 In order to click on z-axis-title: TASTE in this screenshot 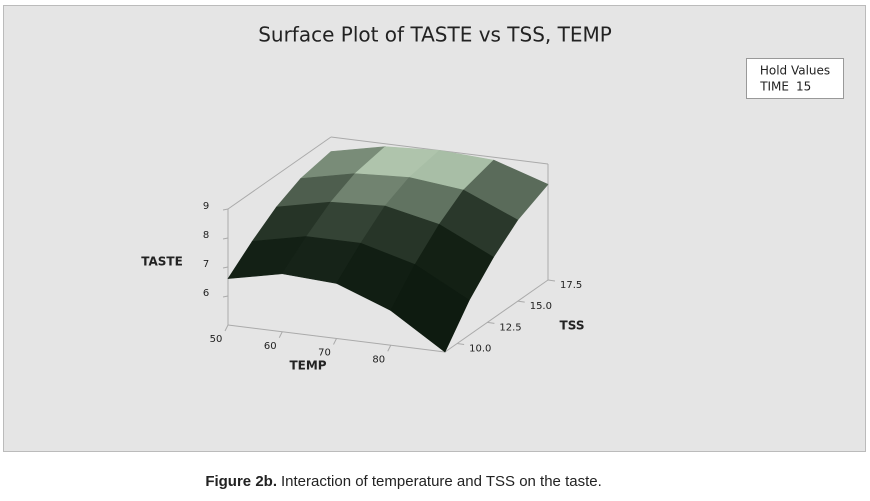, I will do `click(162, 262)`.